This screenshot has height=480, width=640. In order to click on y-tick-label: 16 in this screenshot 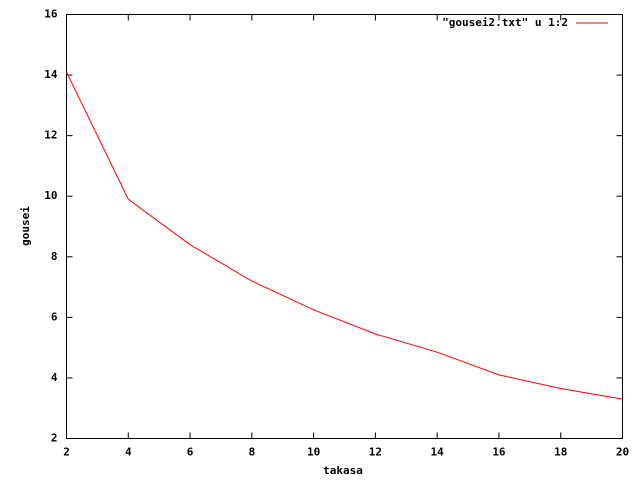, I will do `click(51, 14)`.